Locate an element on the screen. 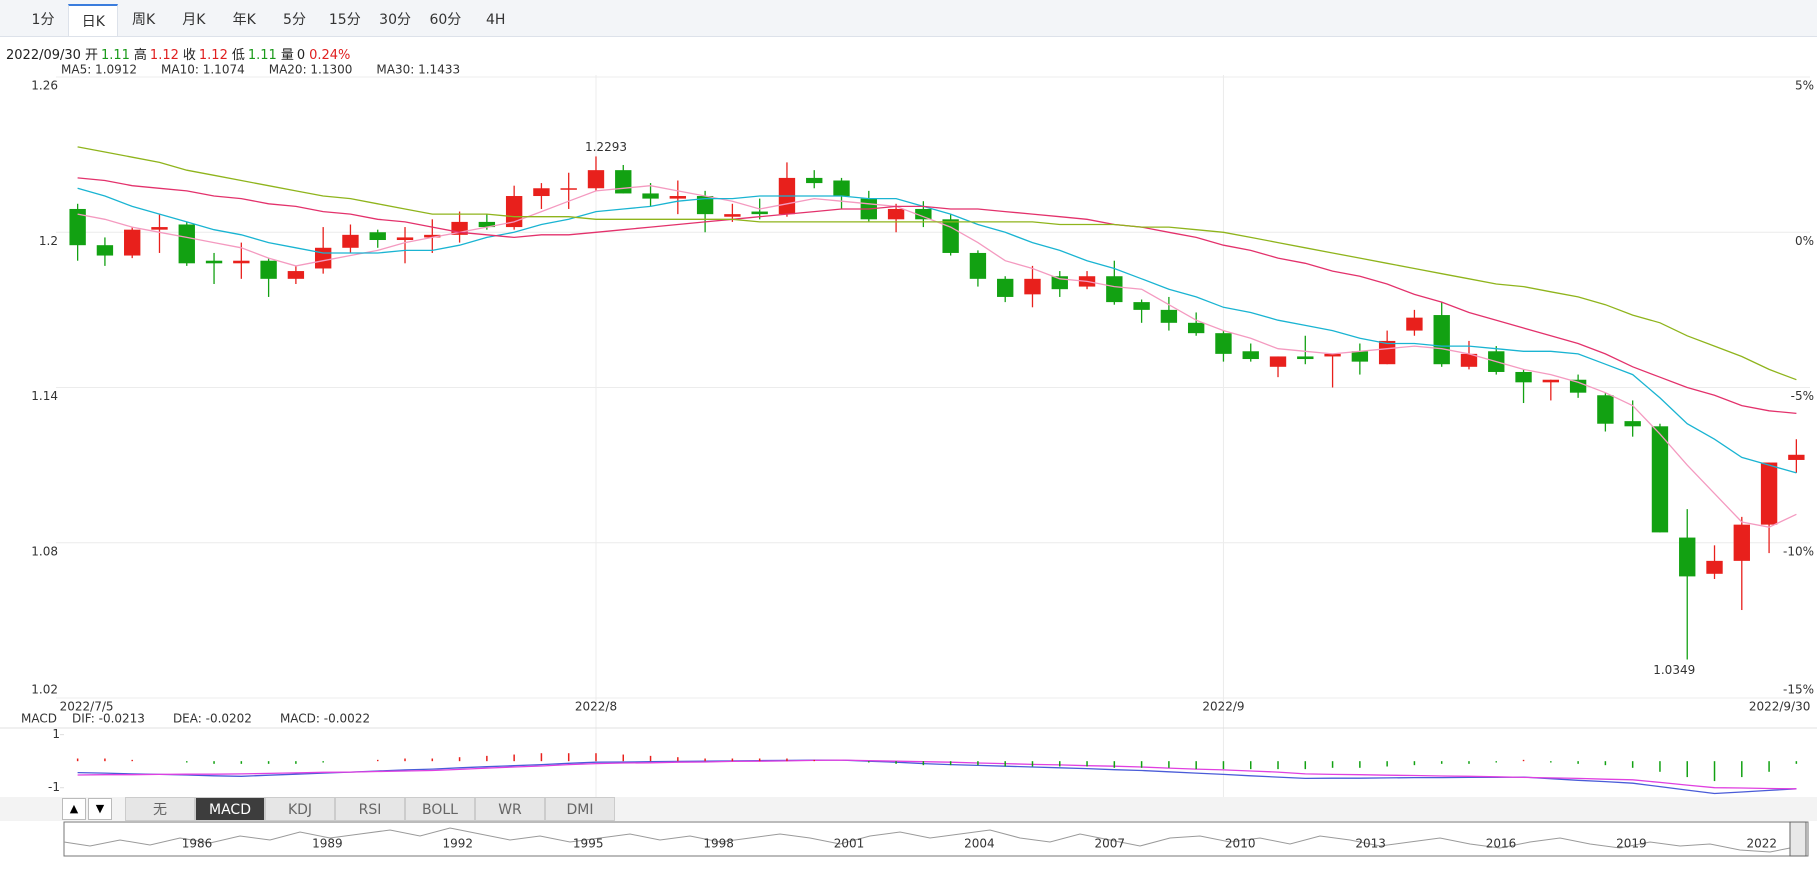 Image resolution: width=1817 pixels, height=871 pixels. max-annotation: 1.2293 is located at coordinates (606, 147).